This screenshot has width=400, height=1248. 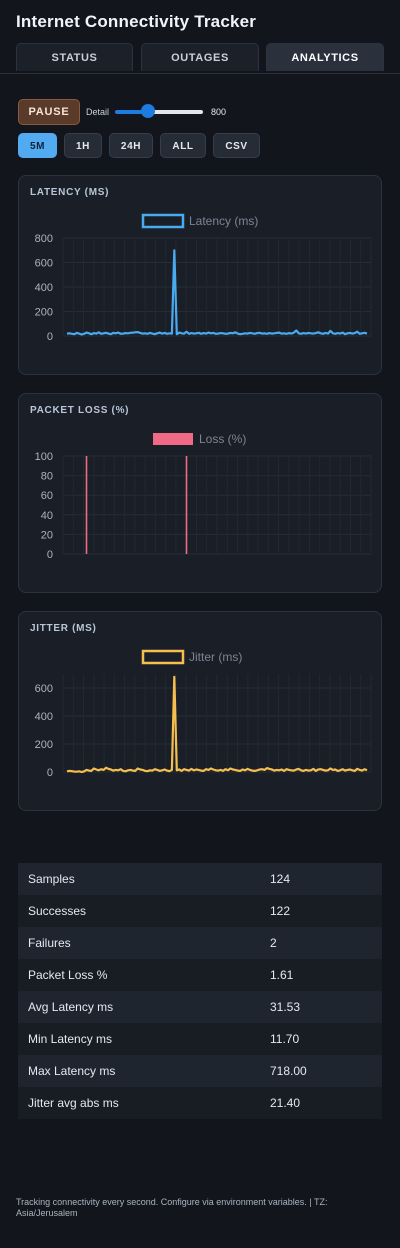 What do you see at coordinates (173, 439) in the screenshot?
I see `packet-loss-legend-swatch` at bounding box center [173, 439].